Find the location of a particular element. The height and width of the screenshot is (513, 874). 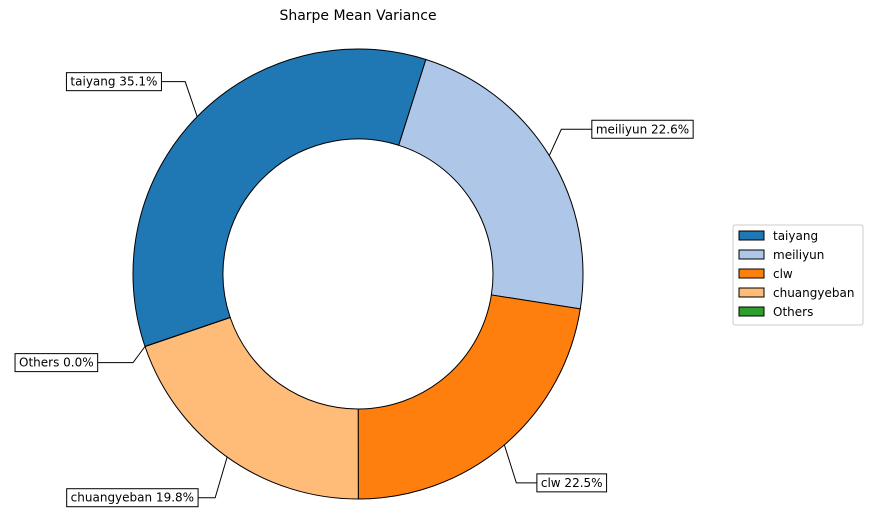

slice-label-box-others is located at coordinates (56, 363).